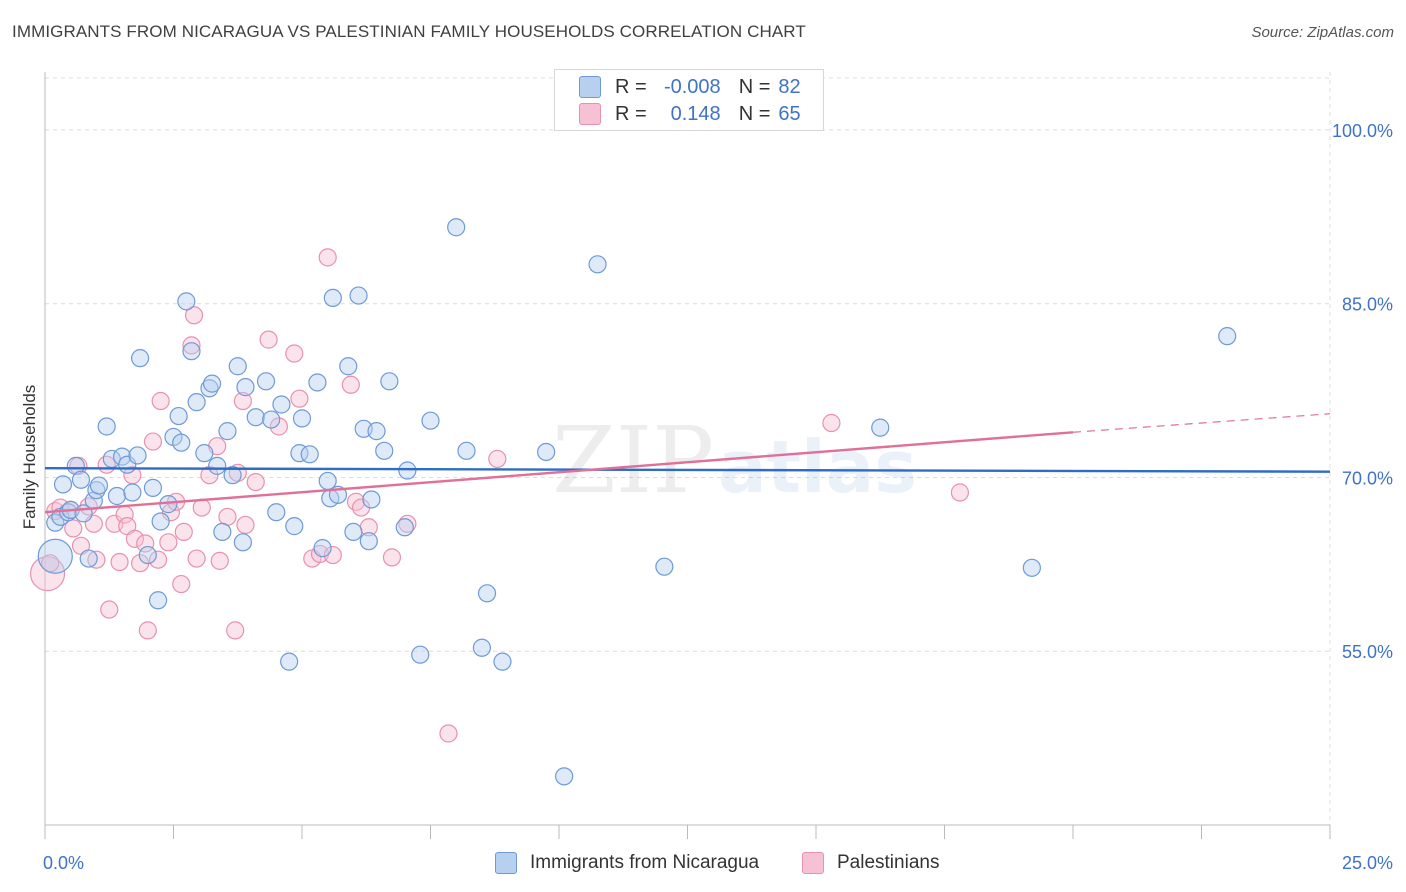 This screenshot has width=1406, height=892. I want to click on n-value: 82, so click(789, 86).